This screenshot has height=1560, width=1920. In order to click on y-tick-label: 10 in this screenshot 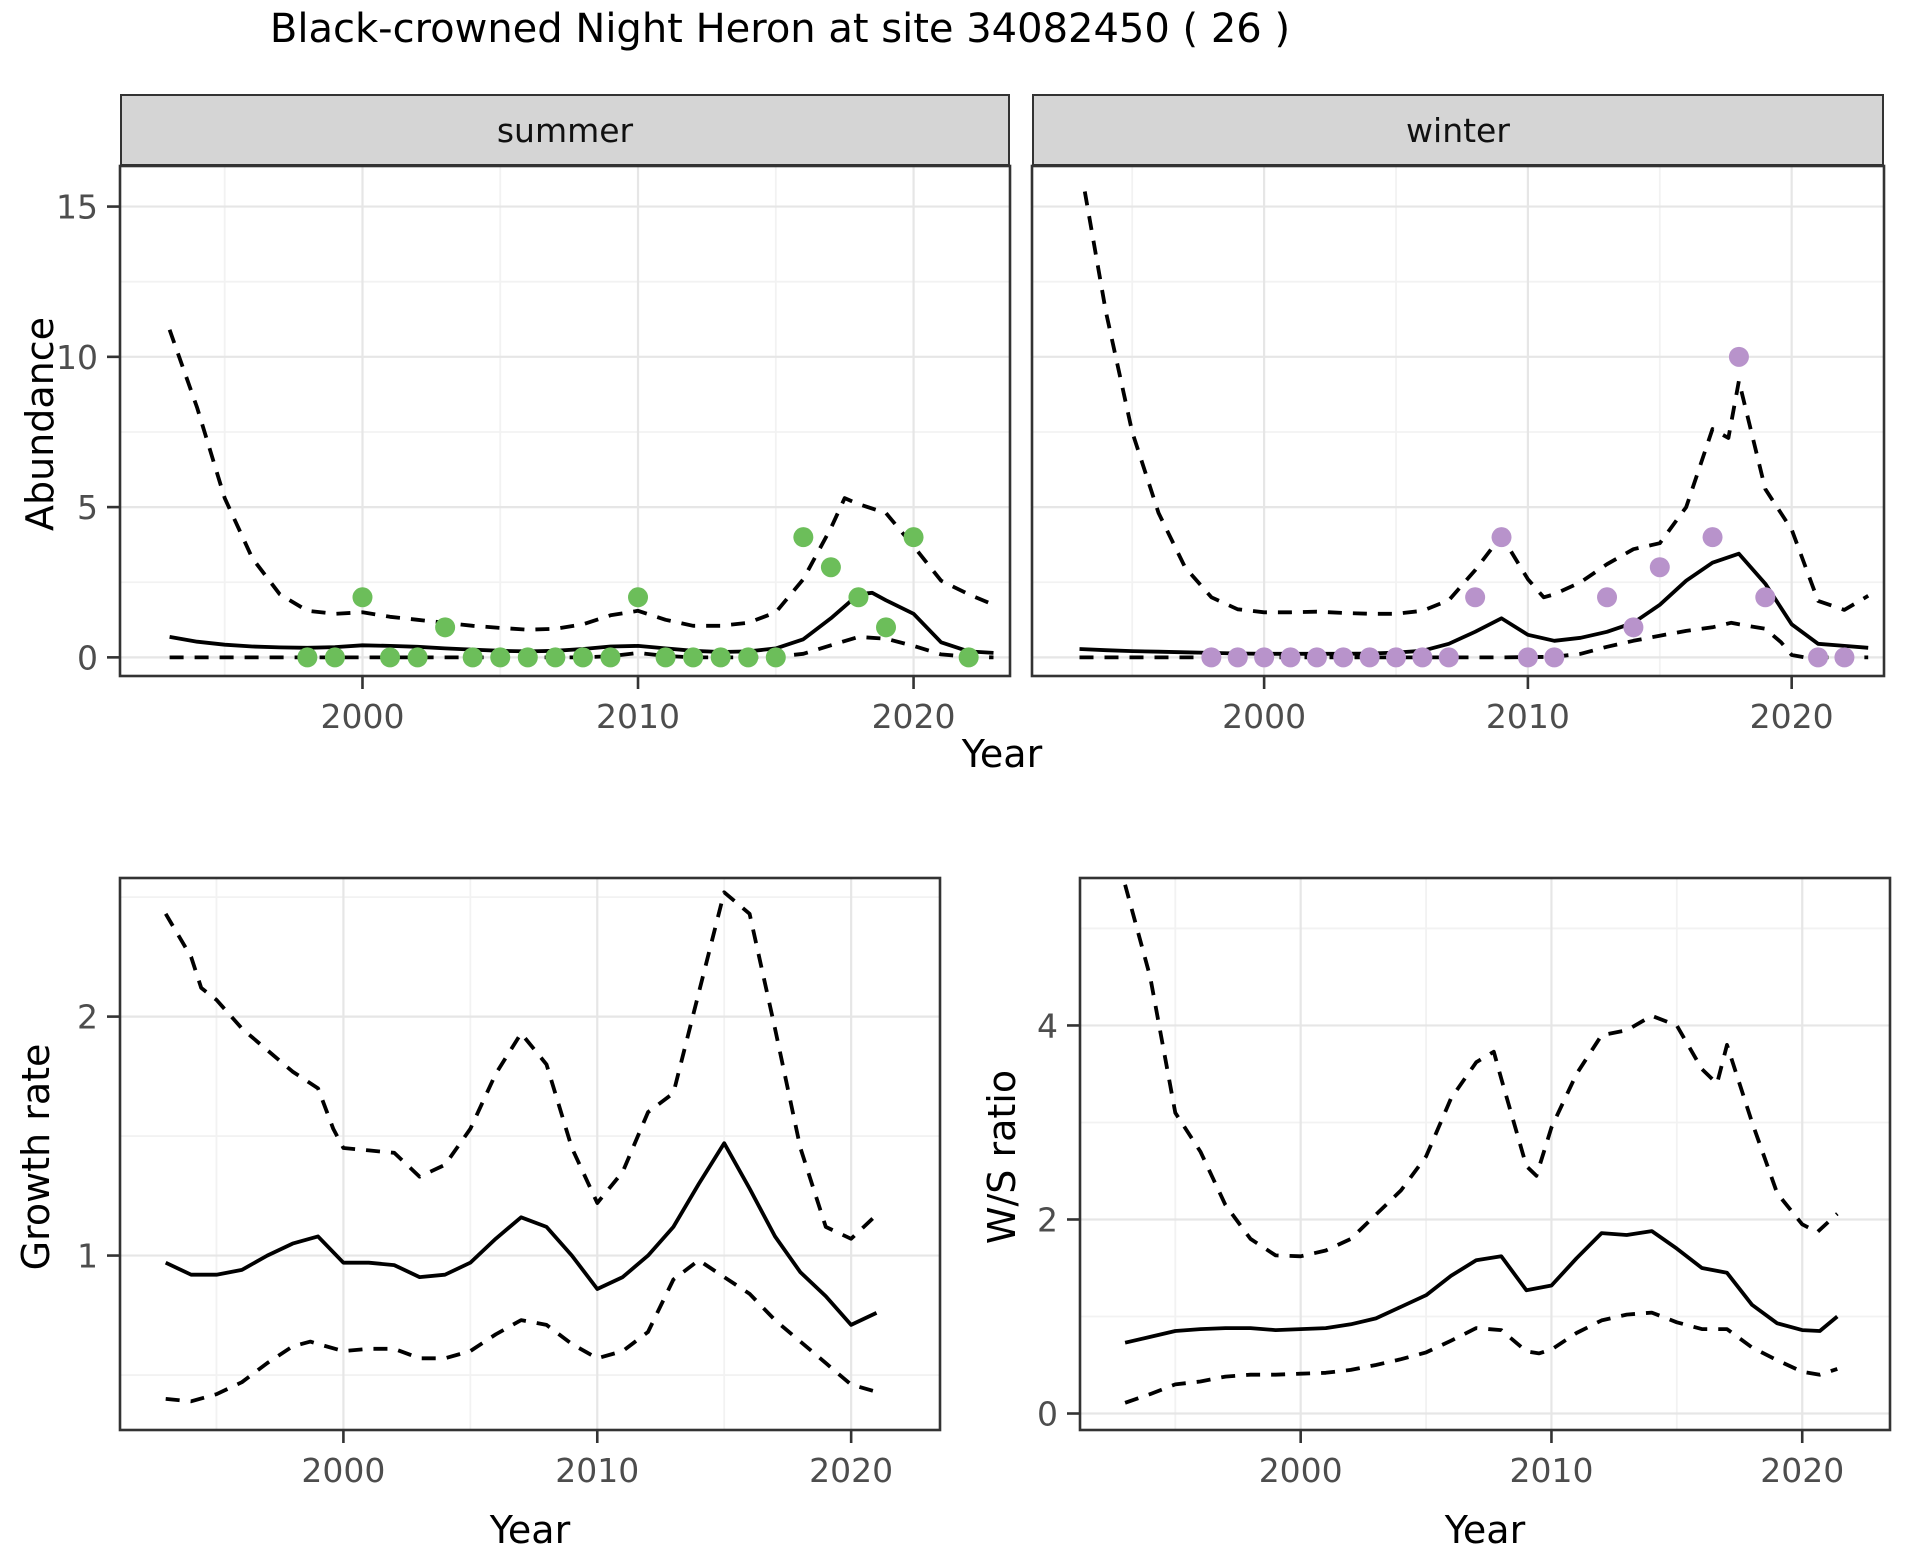, I will do `click(77, 357)`.